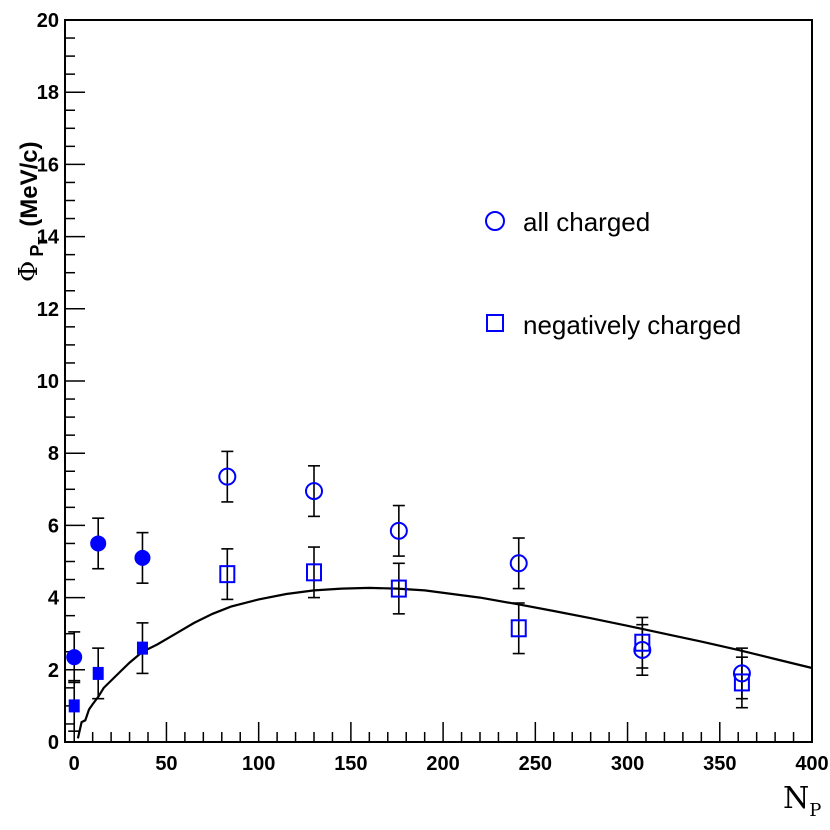 Image resolution: width=830 pixels, height=830 pixels. Describe the element at coordinates (53, 526) in the screenshot. I see `y-tick-label: 6` at that location.